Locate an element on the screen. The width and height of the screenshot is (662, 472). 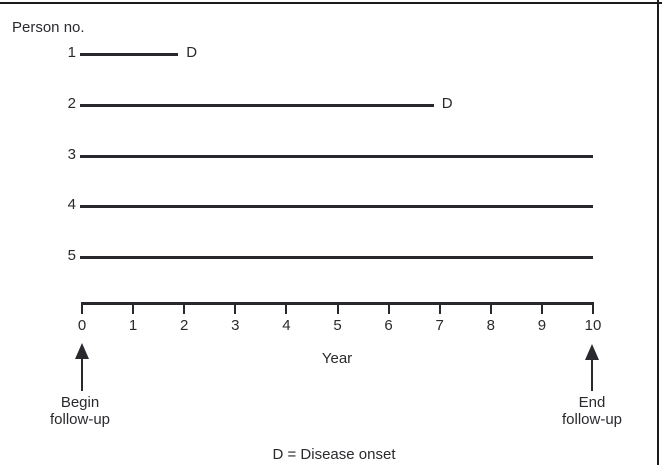
axis-tick-label: 8 is located at coordinates (490, 325).